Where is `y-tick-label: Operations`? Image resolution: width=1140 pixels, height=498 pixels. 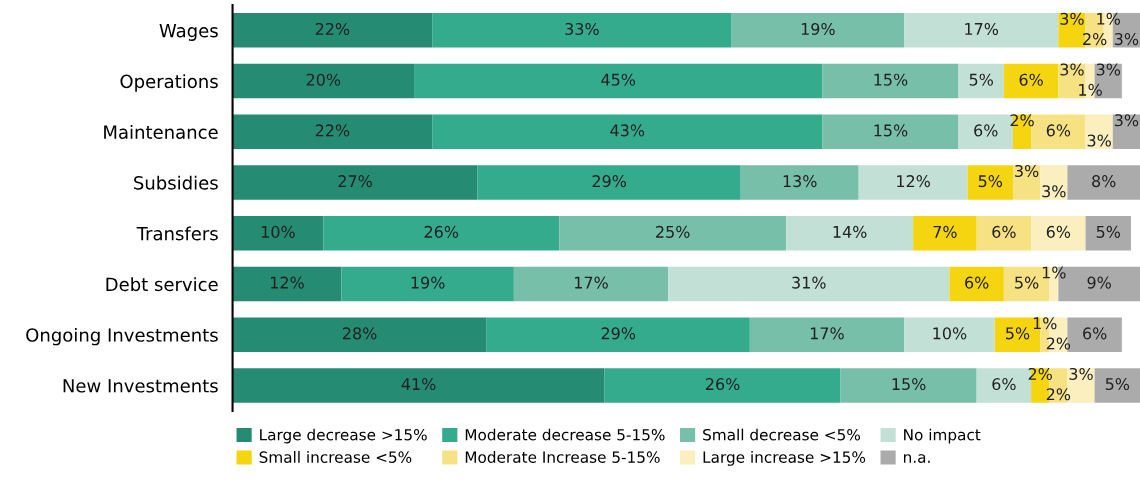
y-tick-label: Operations is located at coordinates (169, 83).